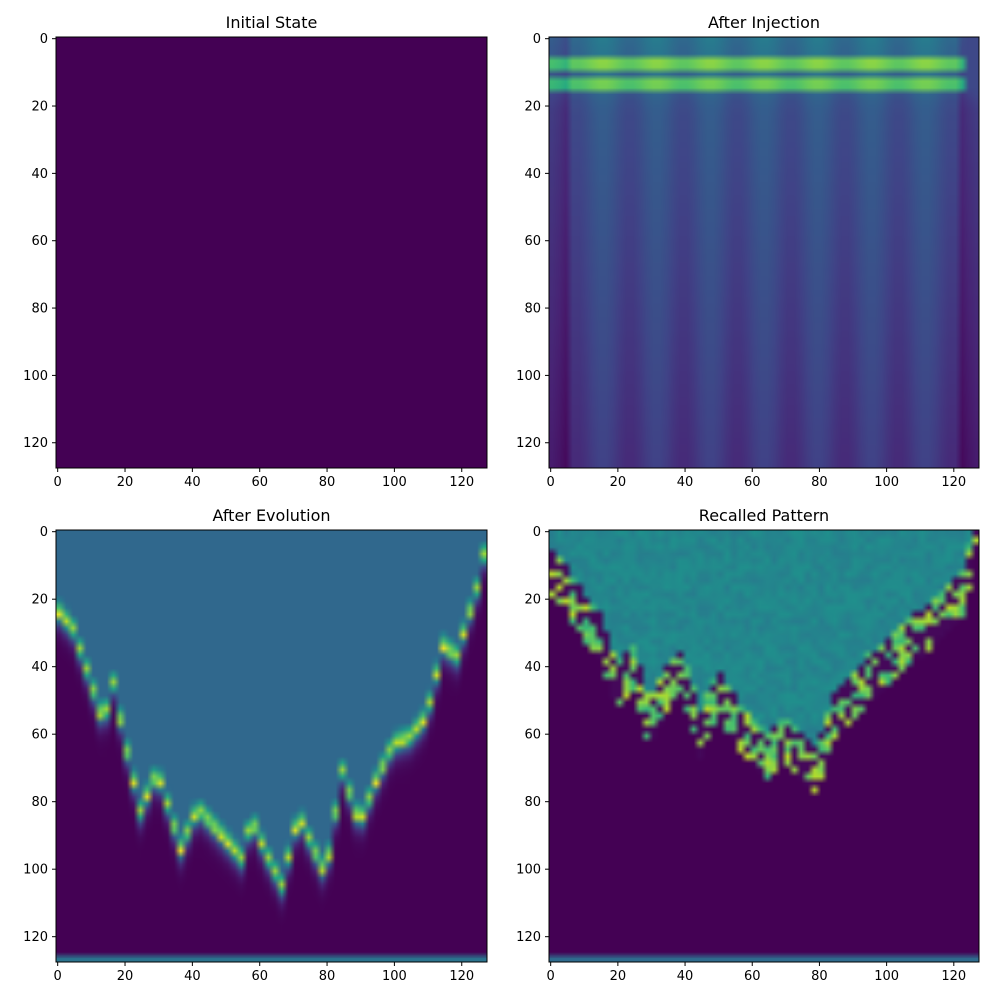  Describe the element at coordinates (272, 22) in the screenshot. I see `subplot-title: Initial State` at that location.